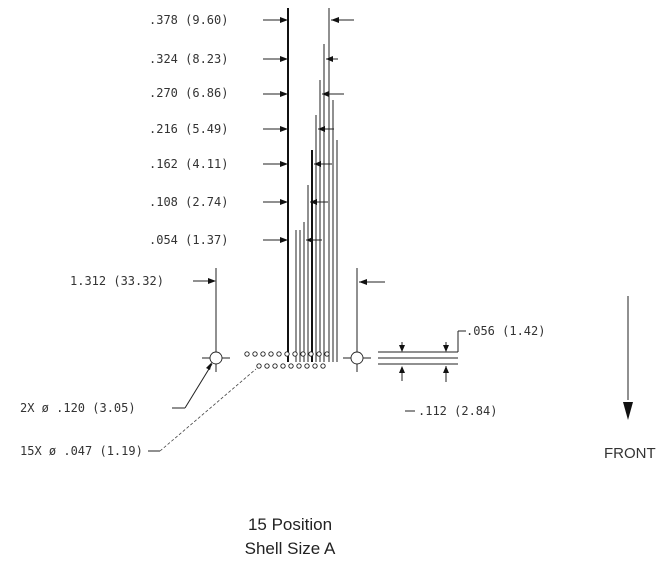 The image size is (668, 571). Describe the element at coordinates (290, 524) in the screenshot. I see `caption-position-count: 15 Position` at that location.